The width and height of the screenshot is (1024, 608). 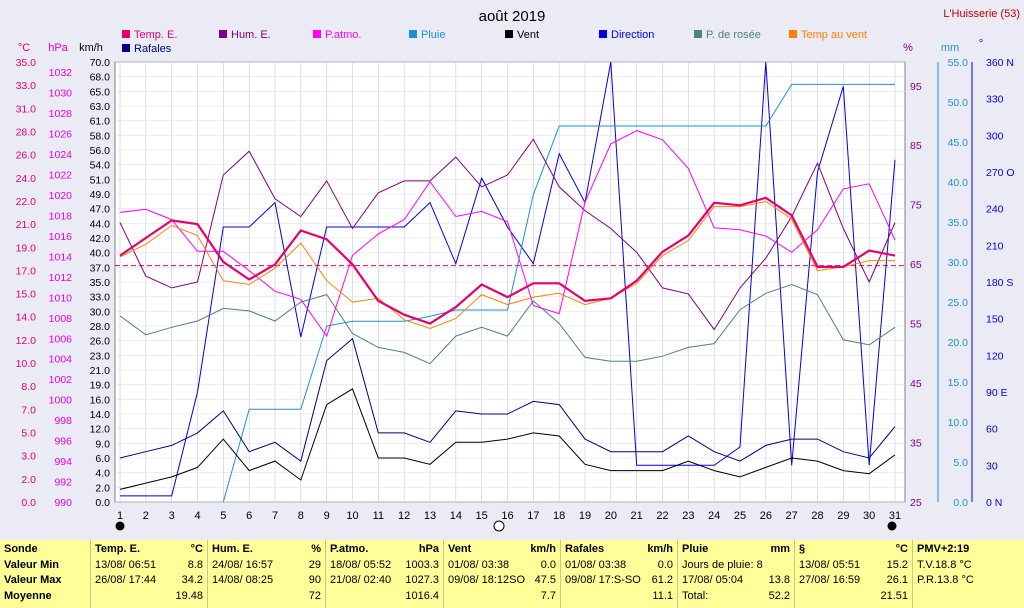 What do you see at coordinates (100, 254) in the screenshot?
I see `wind-tick-13: 40.0` at bounding box center [100, 254].